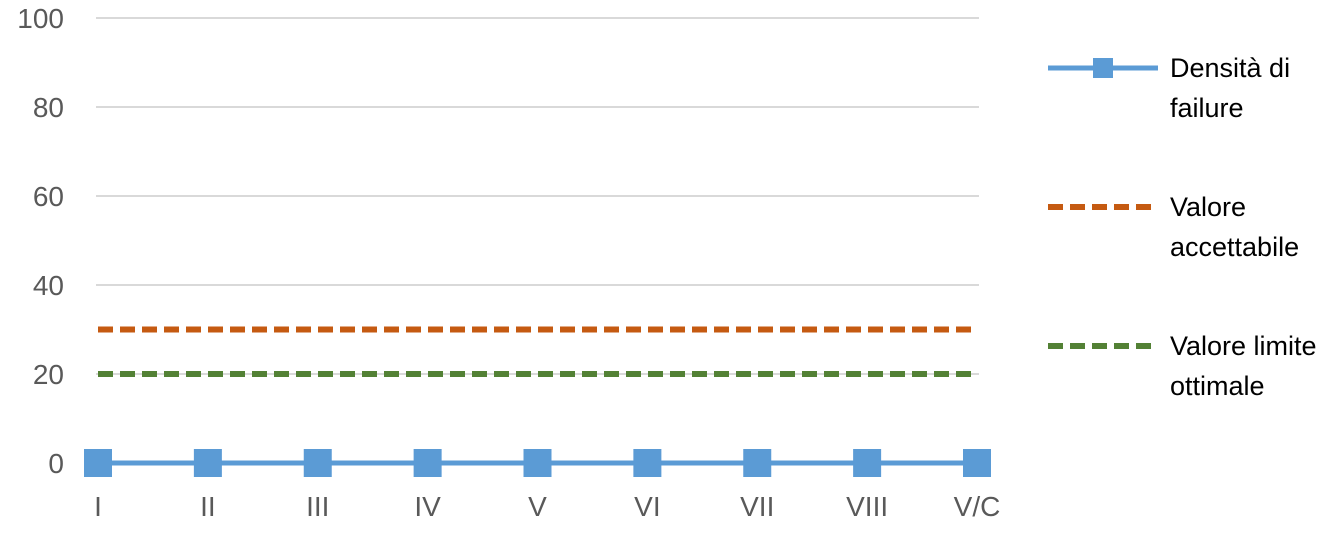 The width and height of the screenshot is (1336, 536). What do you see at coordinates (48, 285) in the screenshot?
I see `y-tick-label: 40` at bounding box center [48, 285].